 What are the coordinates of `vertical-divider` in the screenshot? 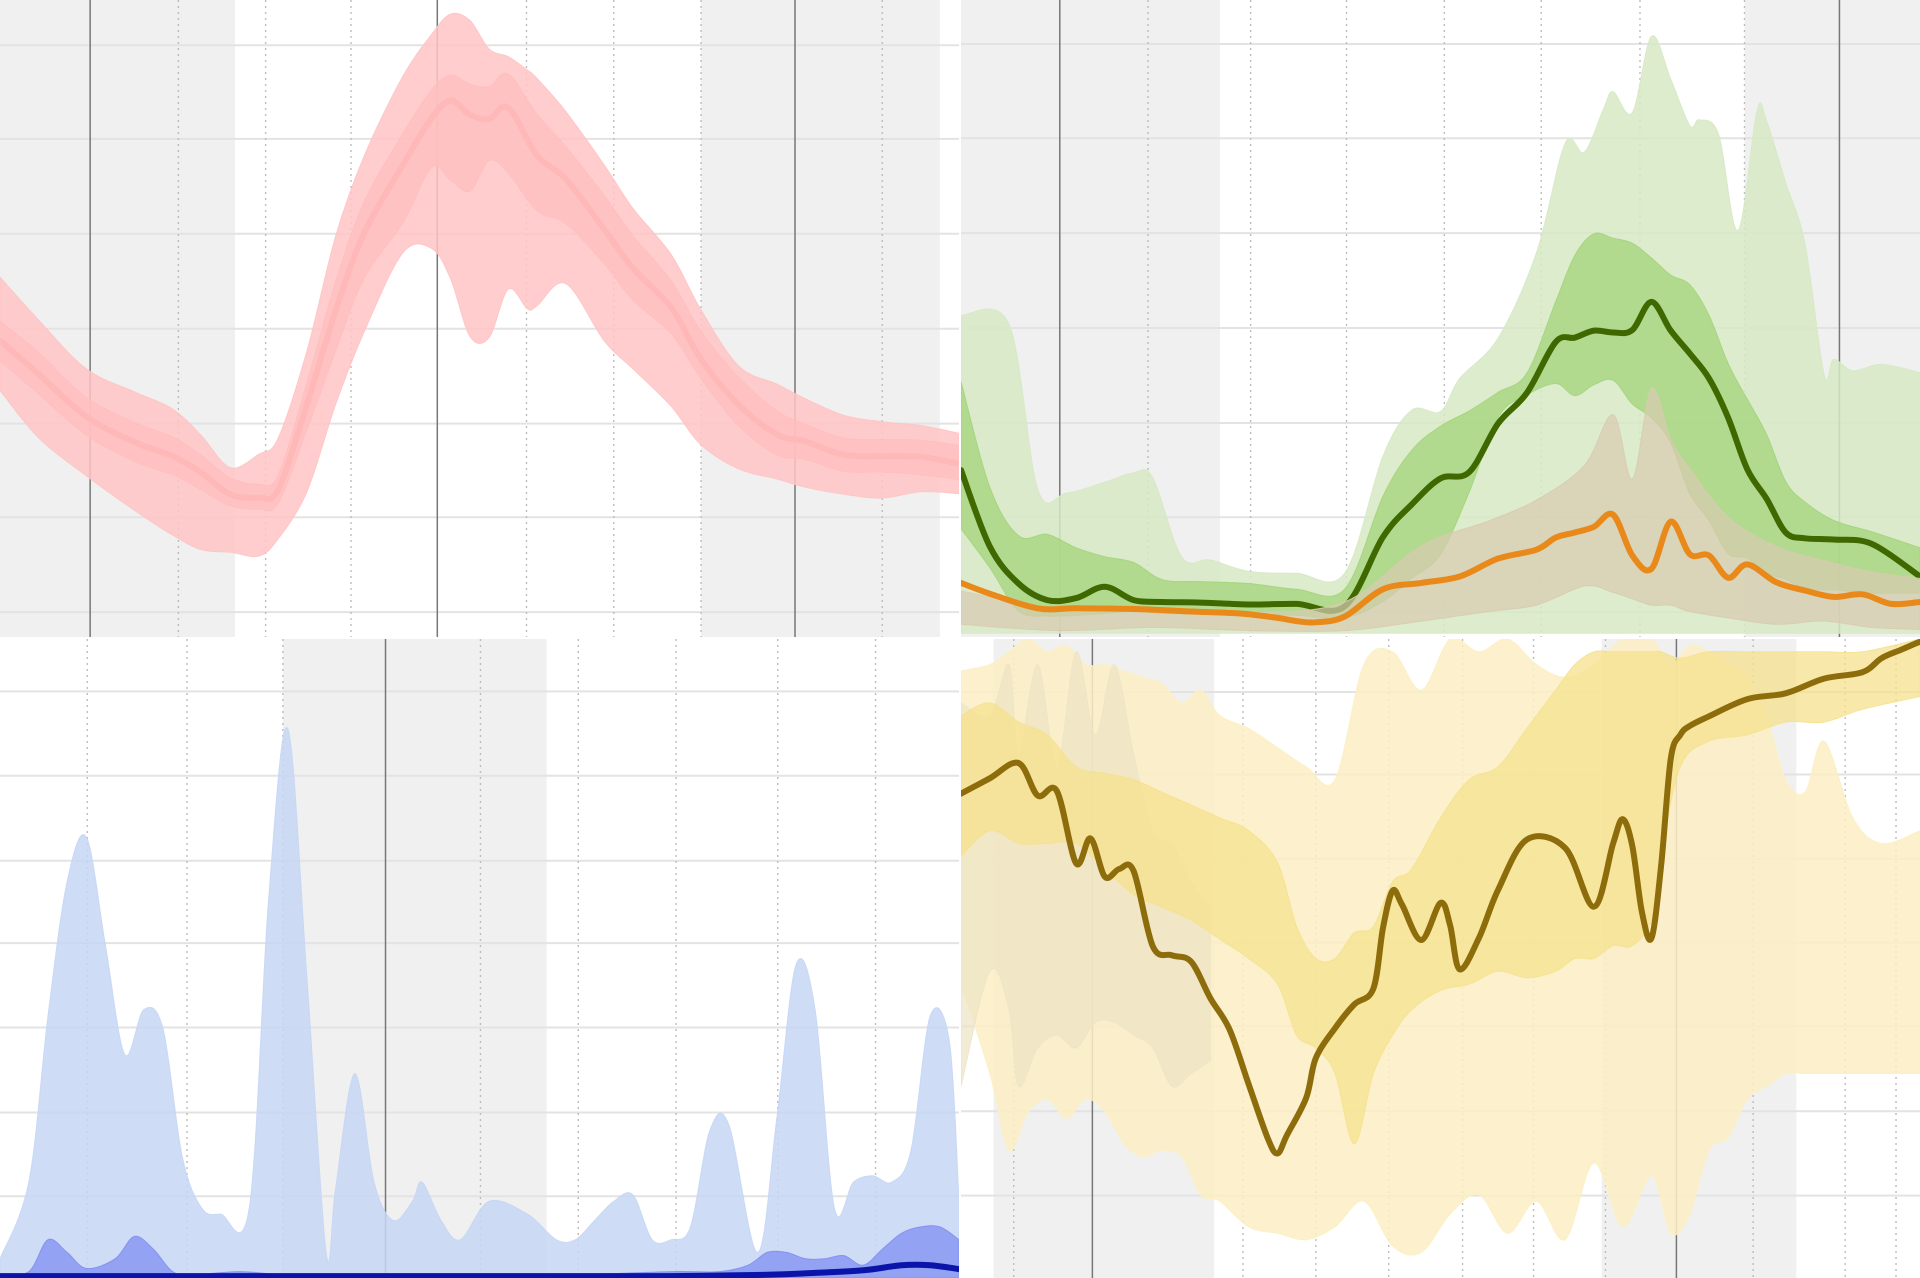 It's located at (960, 639).